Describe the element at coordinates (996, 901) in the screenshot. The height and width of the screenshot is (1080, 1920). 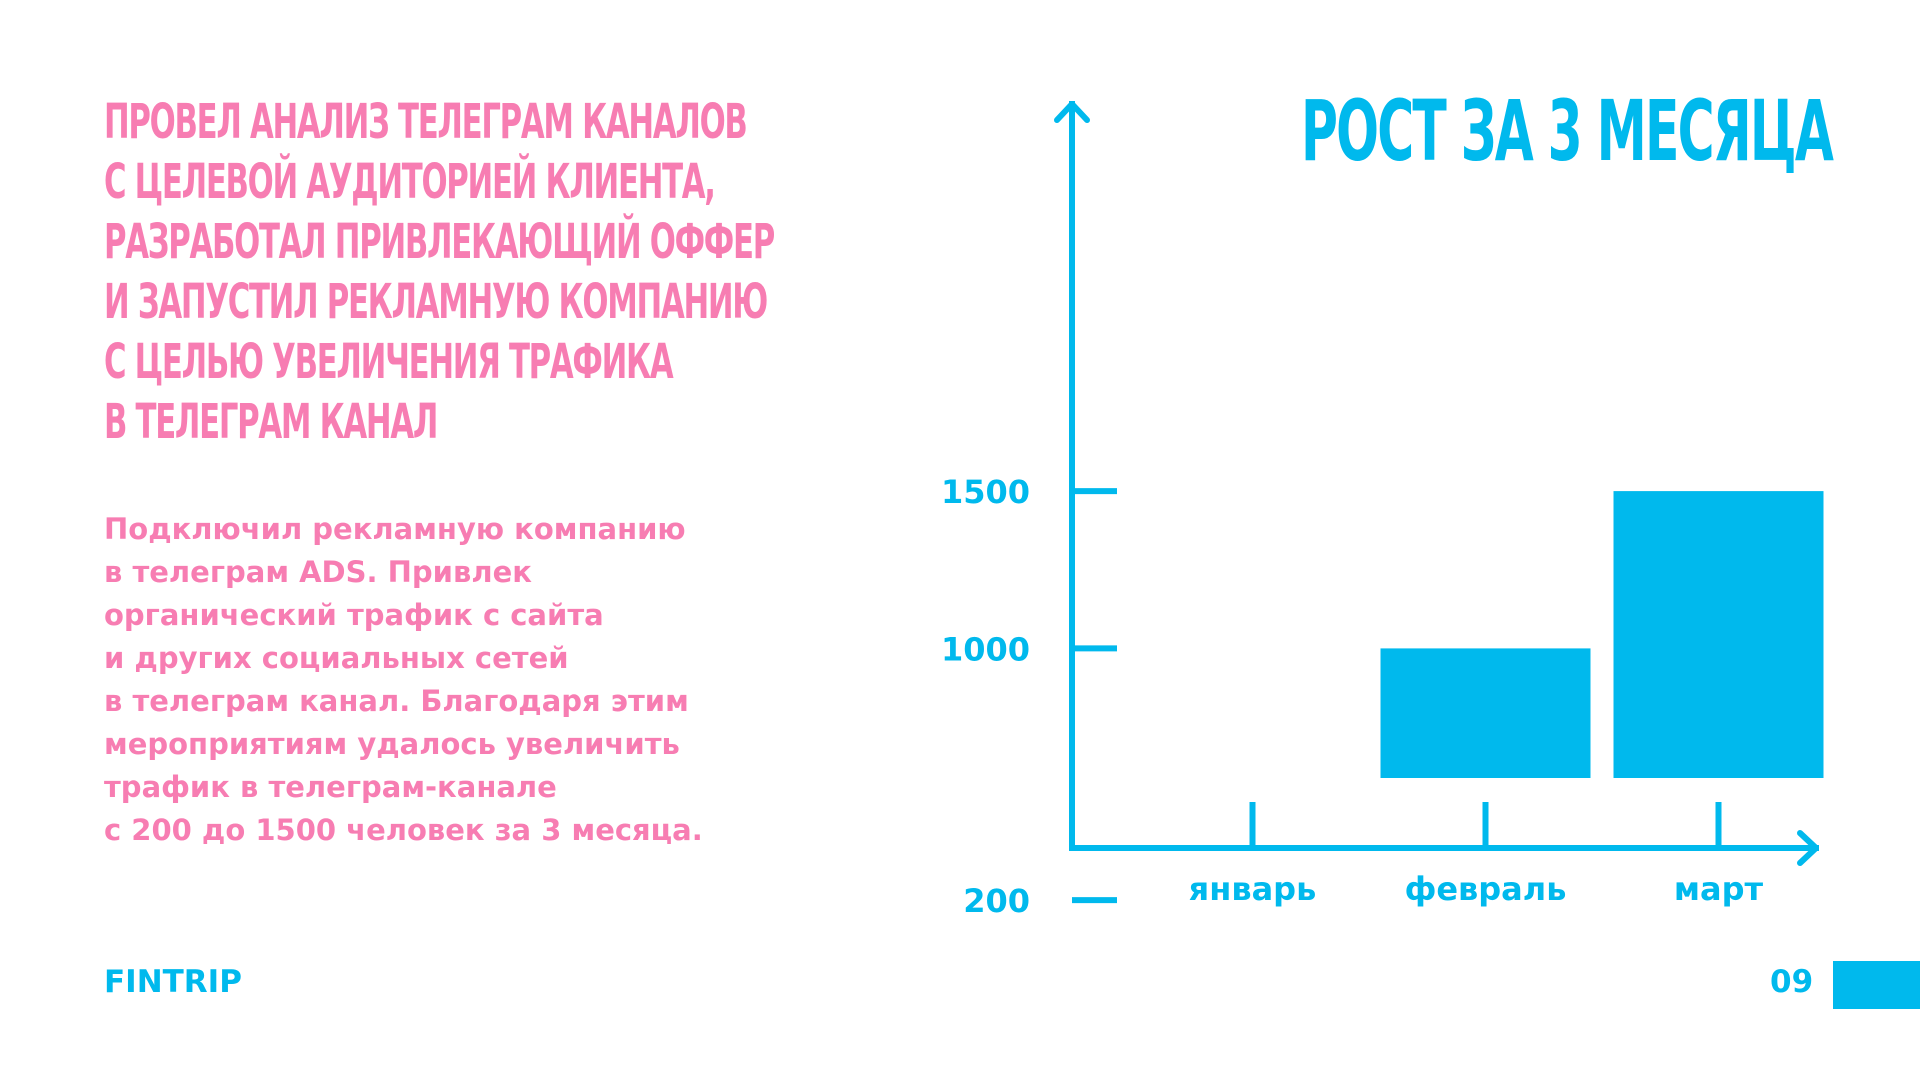
I see `y-tick-label: 200` at that location.